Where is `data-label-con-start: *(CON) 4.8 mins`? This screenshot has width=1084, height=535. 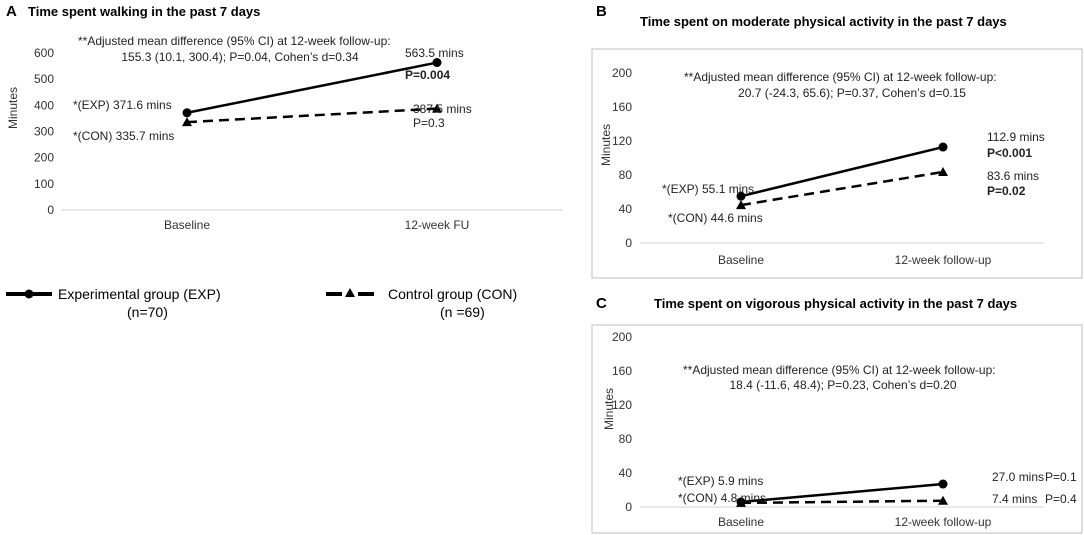
data-label-con-start: *(CON) 4.8 mins is located at coordinates (722, 498).